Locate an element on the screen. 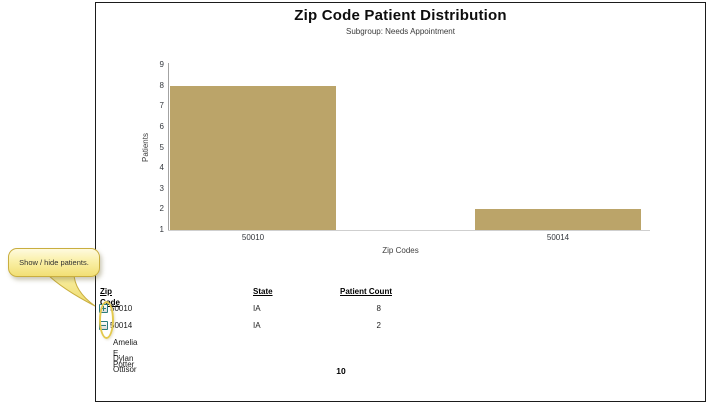 The image size is (710, 405). chart-subtitle: Subgroup: Needs Appointment is located at coordinates (400, 31).